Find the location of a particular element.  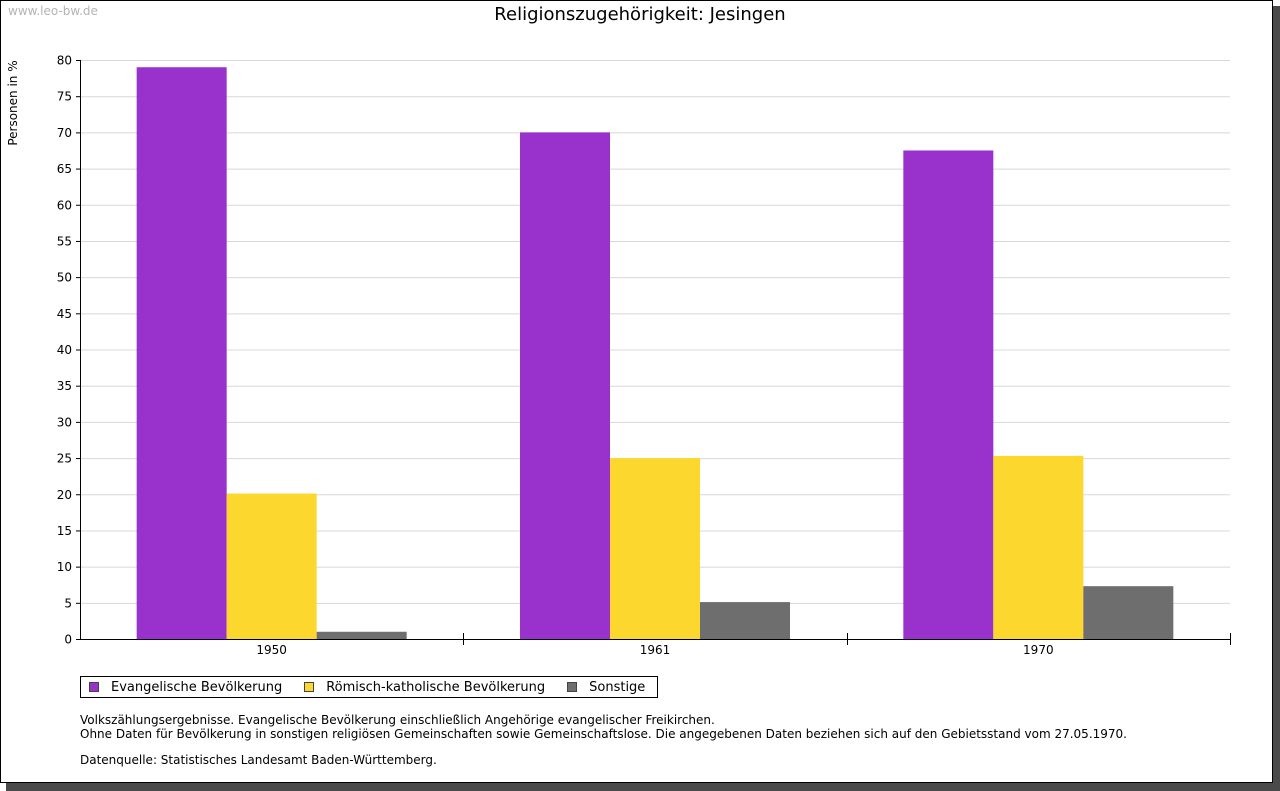

x-tick-label: 1970 is located at coordinates (1038, 650).